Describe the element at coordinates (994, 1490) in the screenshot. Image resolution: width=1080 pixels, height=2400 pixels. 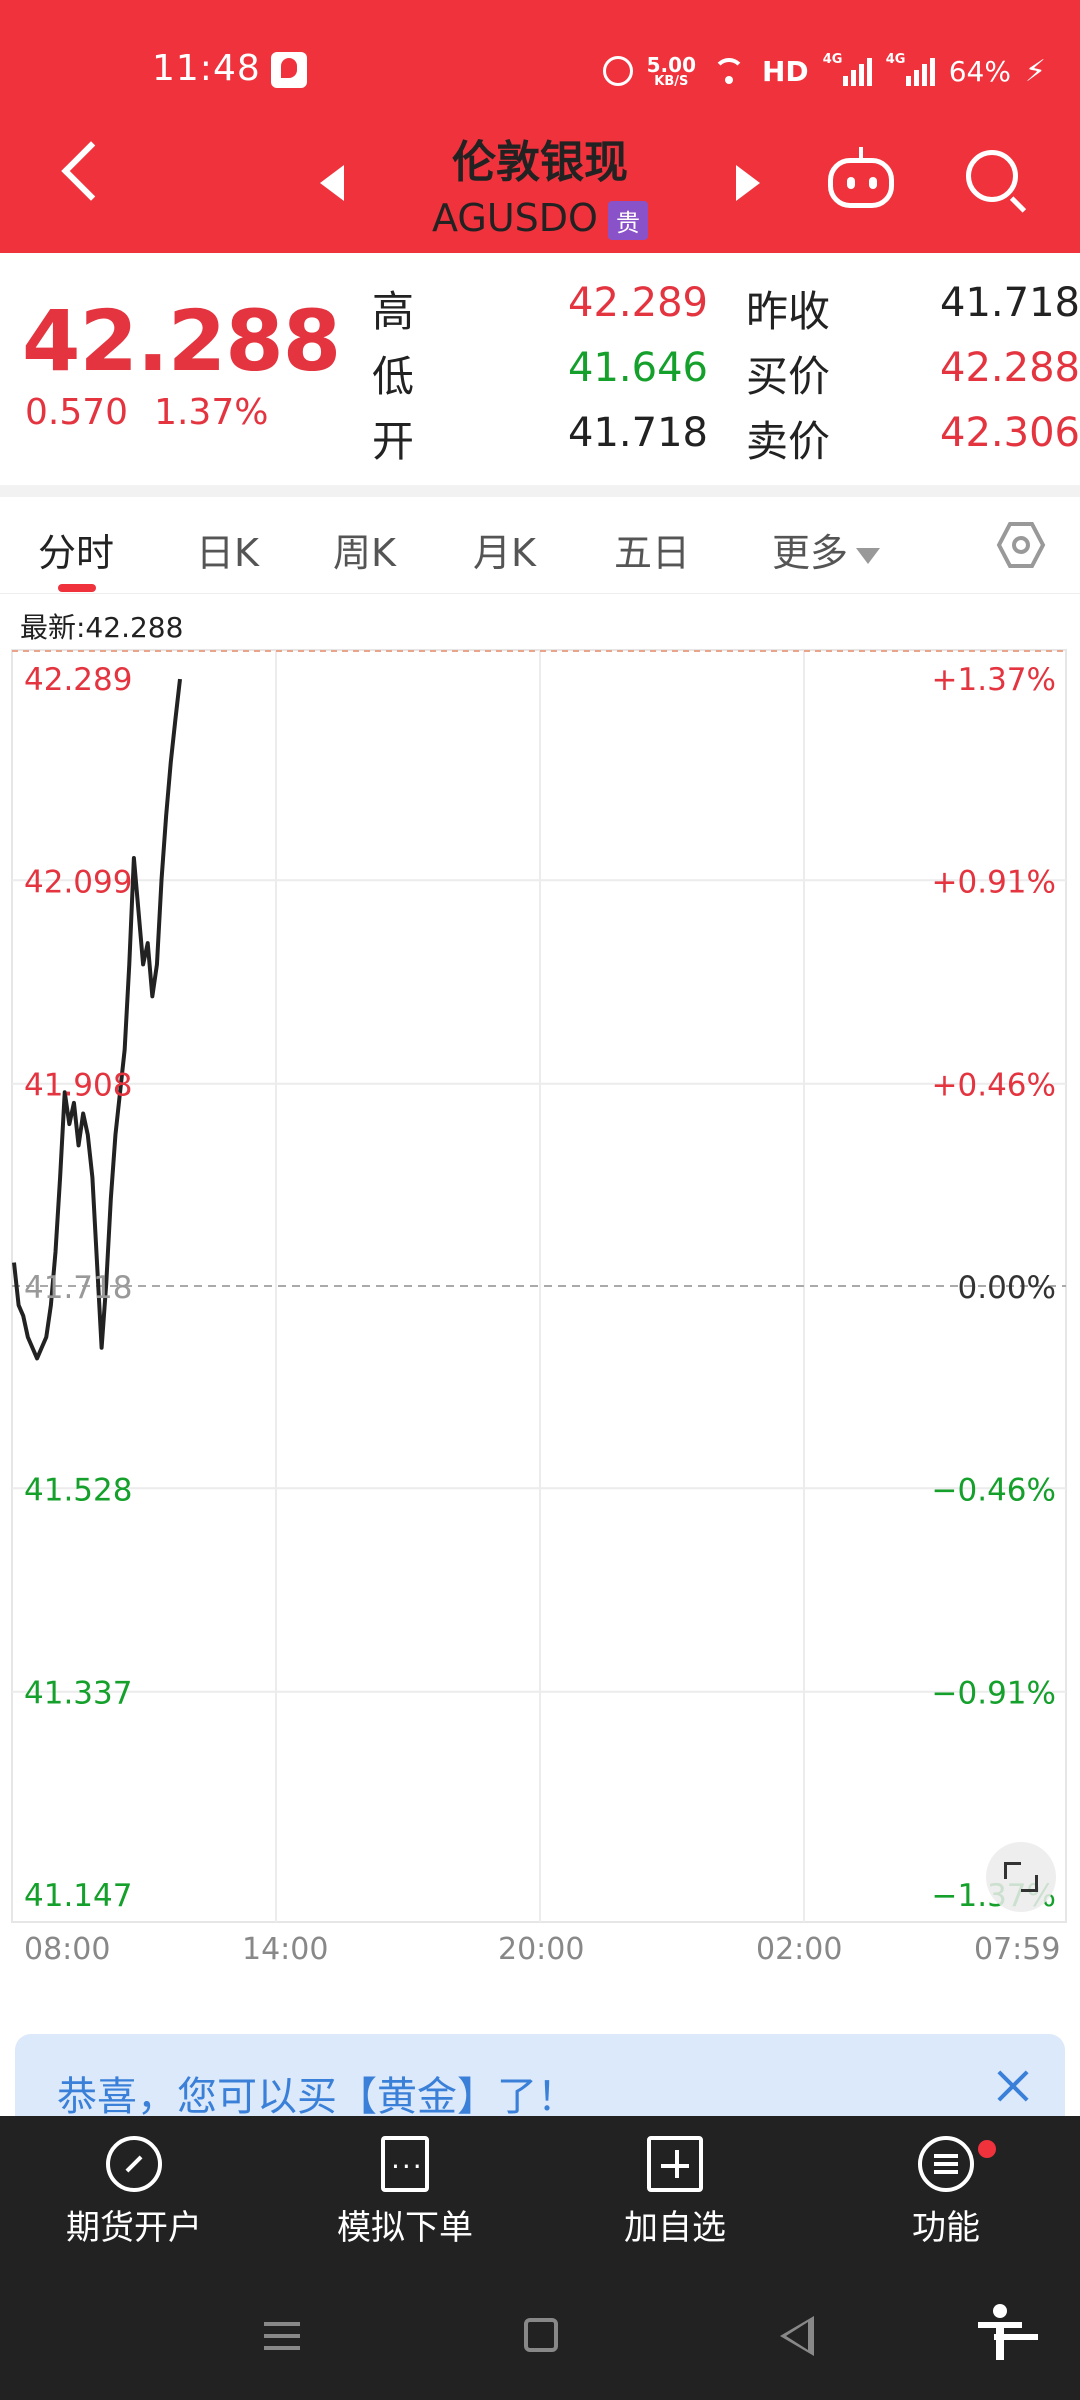
I see `y-pct-label: −0.46%` at that location.